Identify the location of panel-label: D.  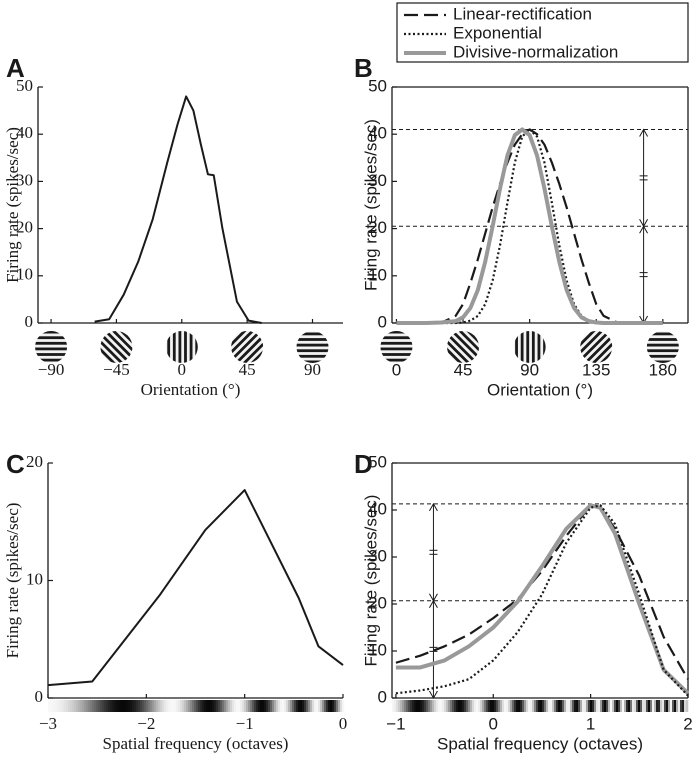
(363, 464).